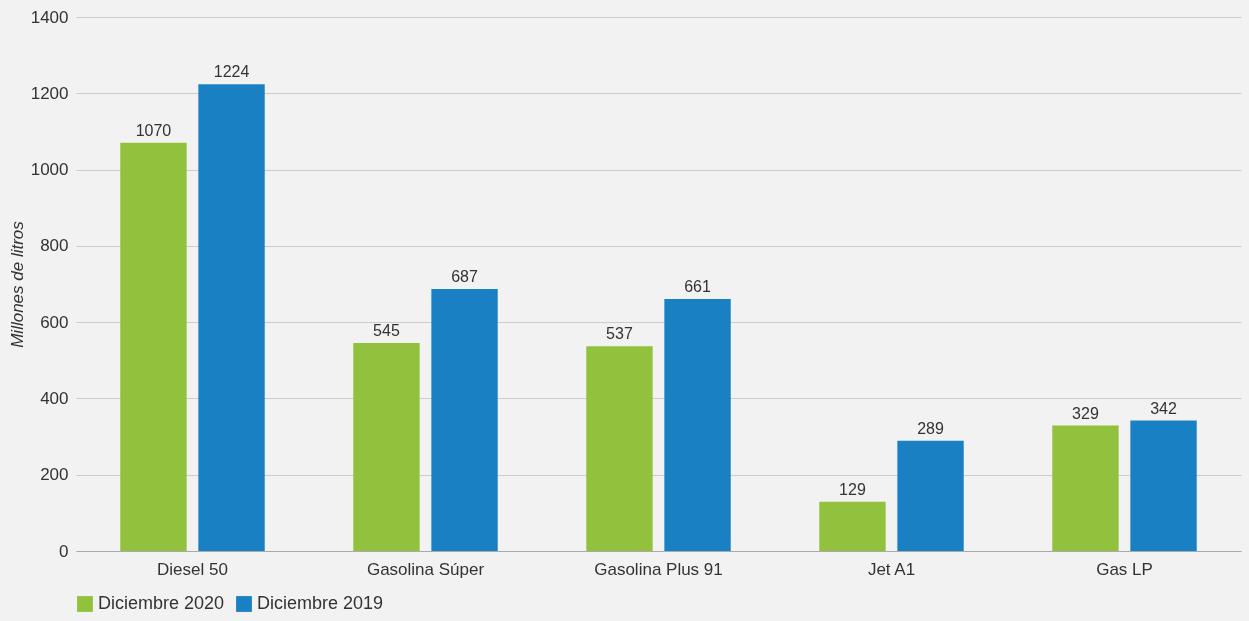  Describe the element at coordinates (17, 284) in the screenshot. I see `y-axis-title: Millones de litros` at that location.